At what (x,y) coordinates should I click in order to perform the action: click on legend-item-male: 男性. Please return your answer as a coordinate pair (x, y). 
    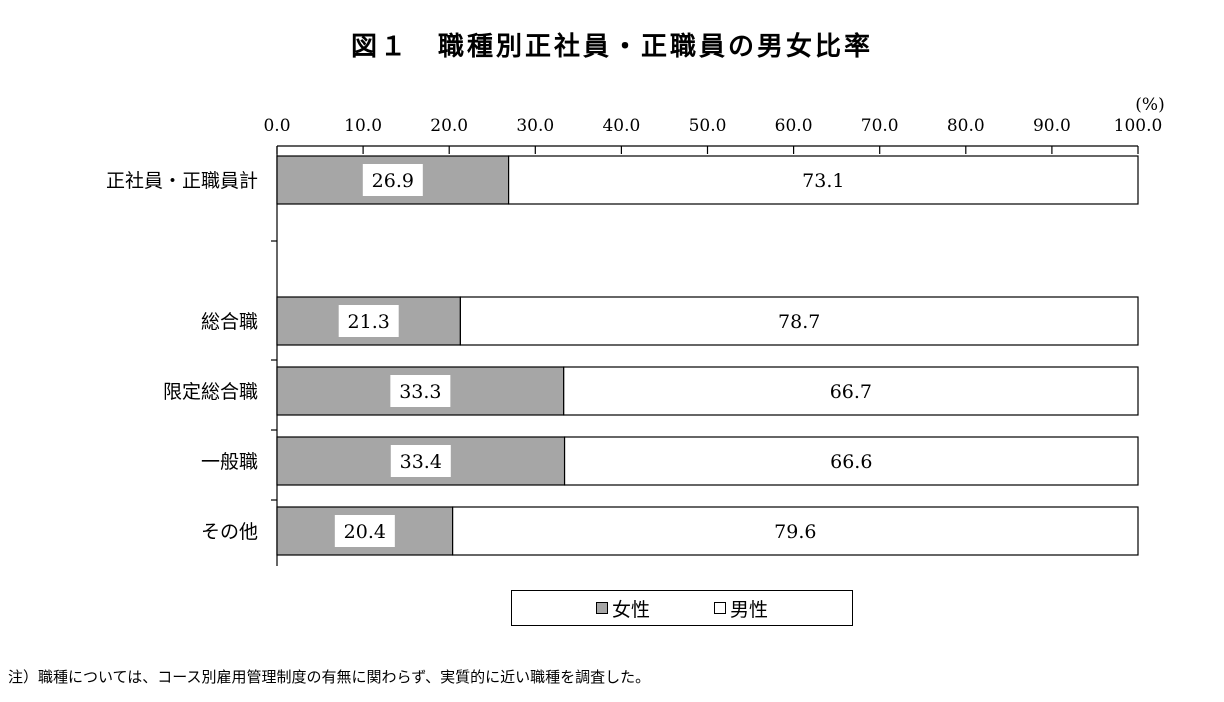
    Looking at the image, I should click on (741, 608).